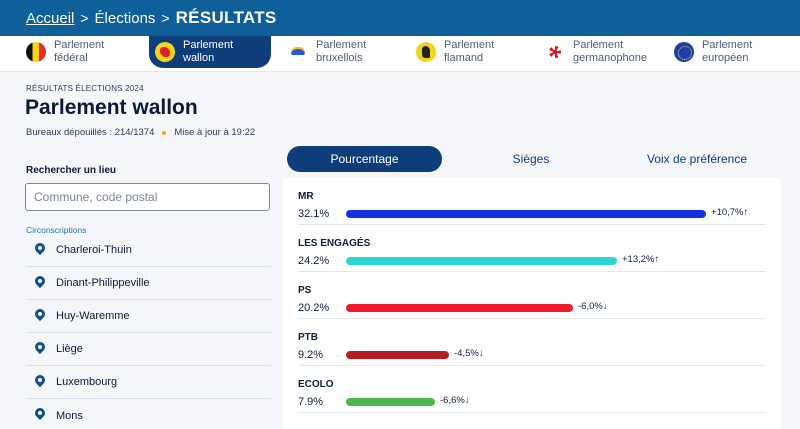  What do you see at coordinates (532, 248) in the screenshot?
I see `party-row-les-engages: LES ENGAGÉS 24.2% +13,2%↑` at bounding box center [532, 248].